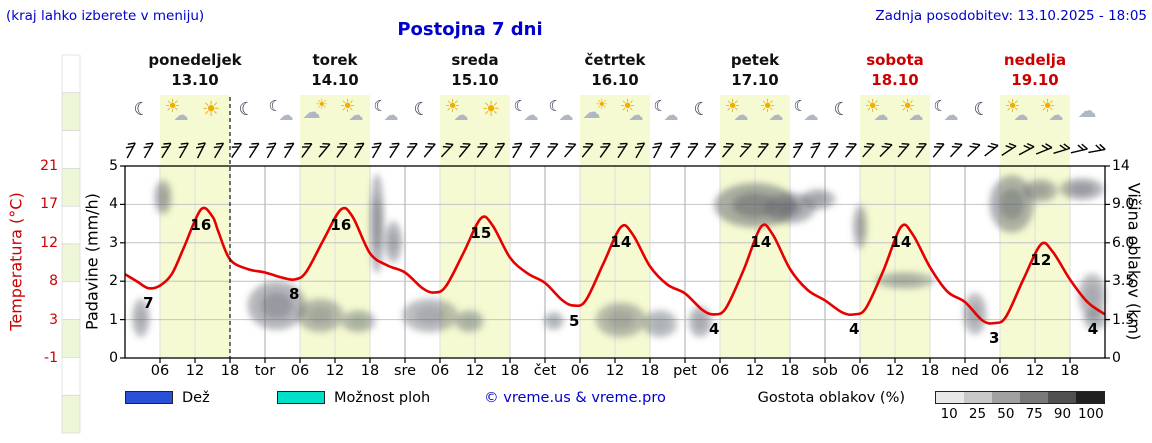 Image resolution: width=1152 pixels, height=443 pixels. What do you see at coordinates (1034, 414) in the screenshot?
I see `density-tick-label: 75` at bounding box center [1034, 414].